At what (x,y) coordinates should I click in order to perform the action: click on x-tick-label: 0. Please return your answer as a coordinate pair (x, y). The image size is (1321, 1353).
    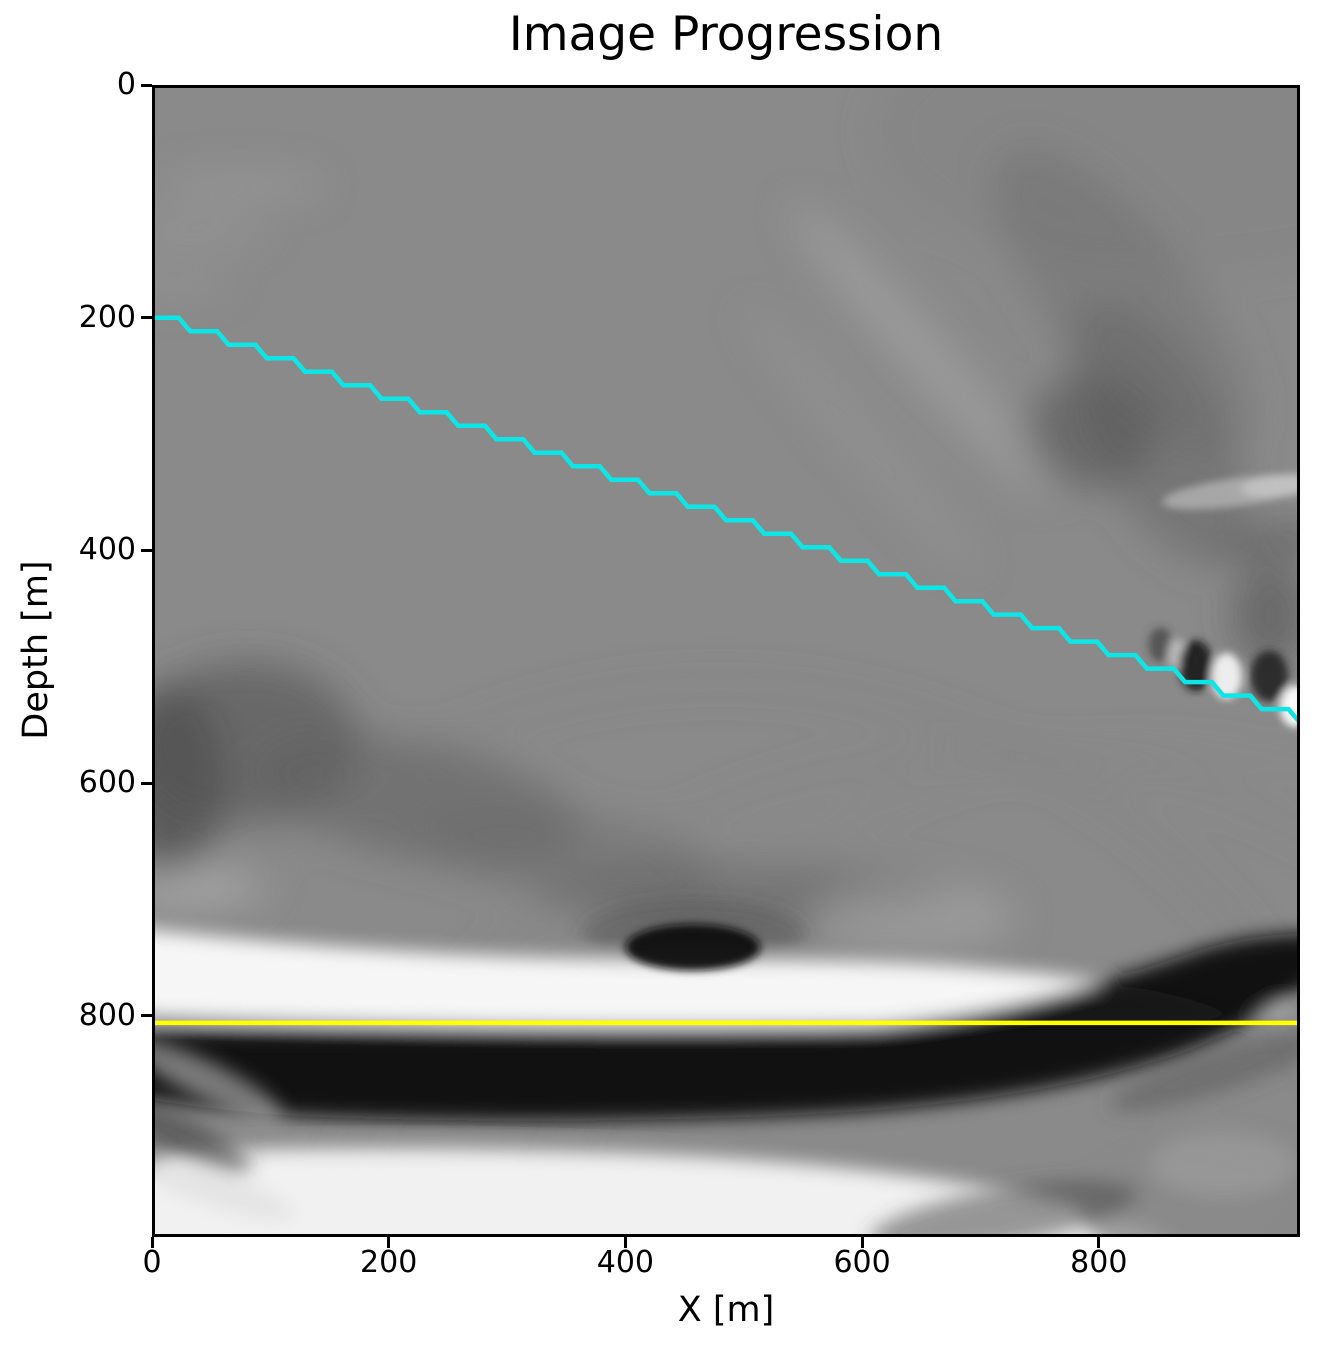
    Looking at the image, I should click on (152, 1262).